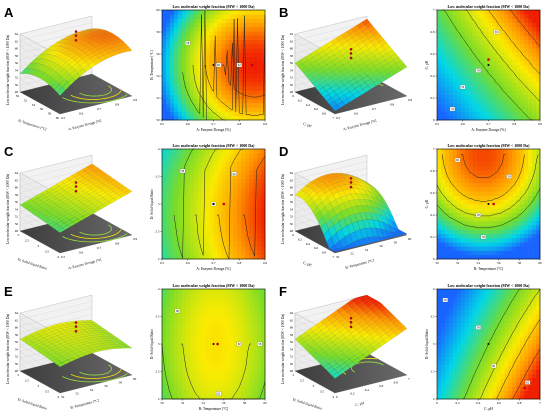  Describe the element at coordinates (252, 65) in the screenshot. I see `optimum-point` at that location.